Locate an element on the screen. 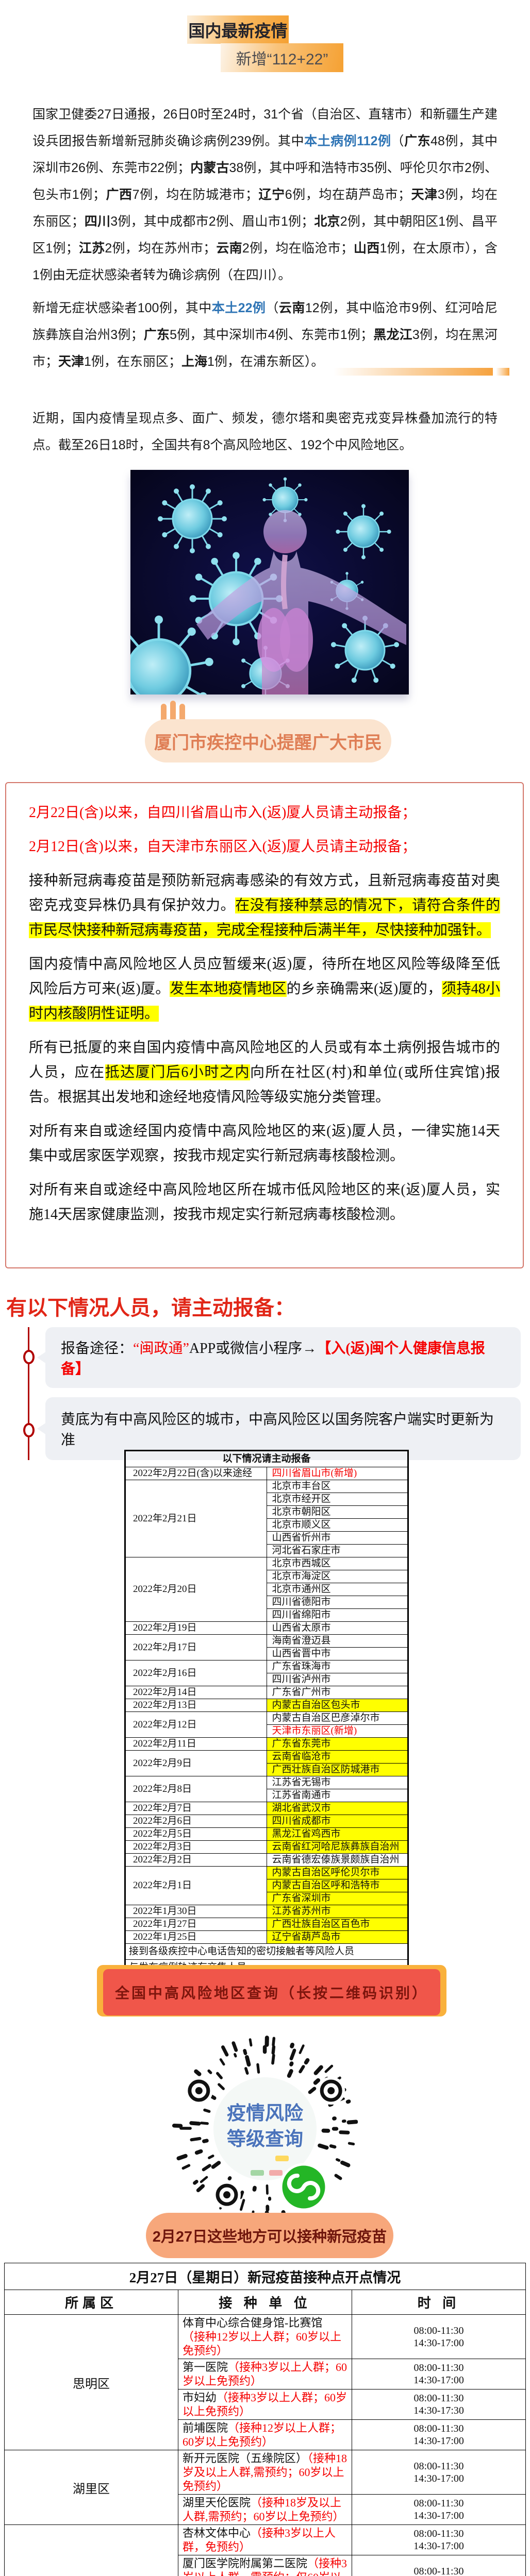 This screenshot has height=2576, width=530. yellow-note-text: 黄底为有中高风险区的城市，中高风险区以国务院客户端实时更新为准 is located at coordinates (283, 1428).